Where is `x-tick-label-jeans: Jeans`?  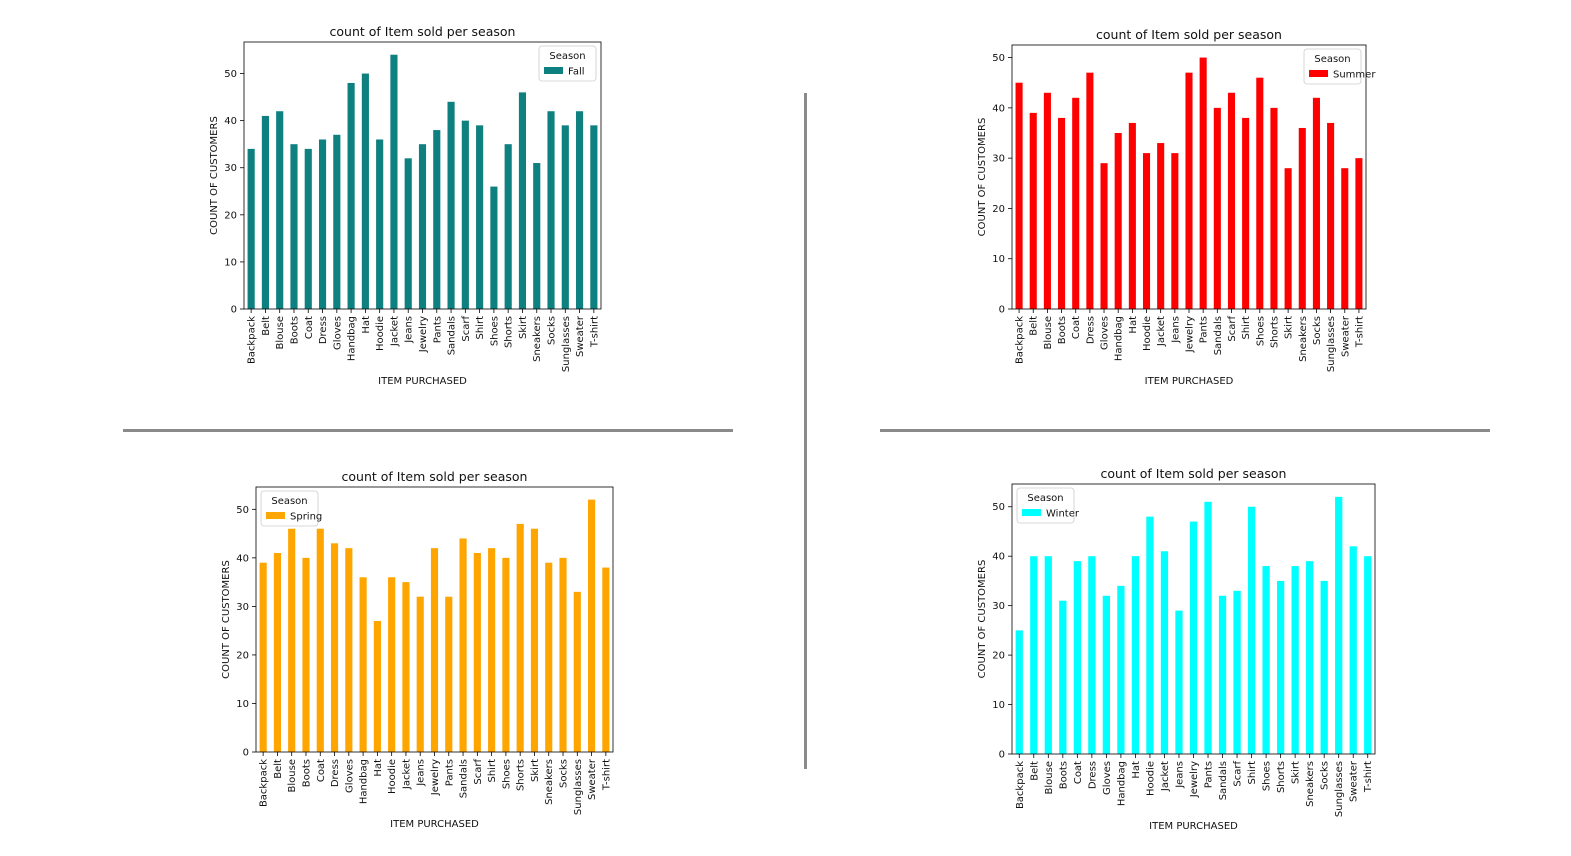 x-tick-label-jeans: Jeans is located at coordinates (1179, 775).